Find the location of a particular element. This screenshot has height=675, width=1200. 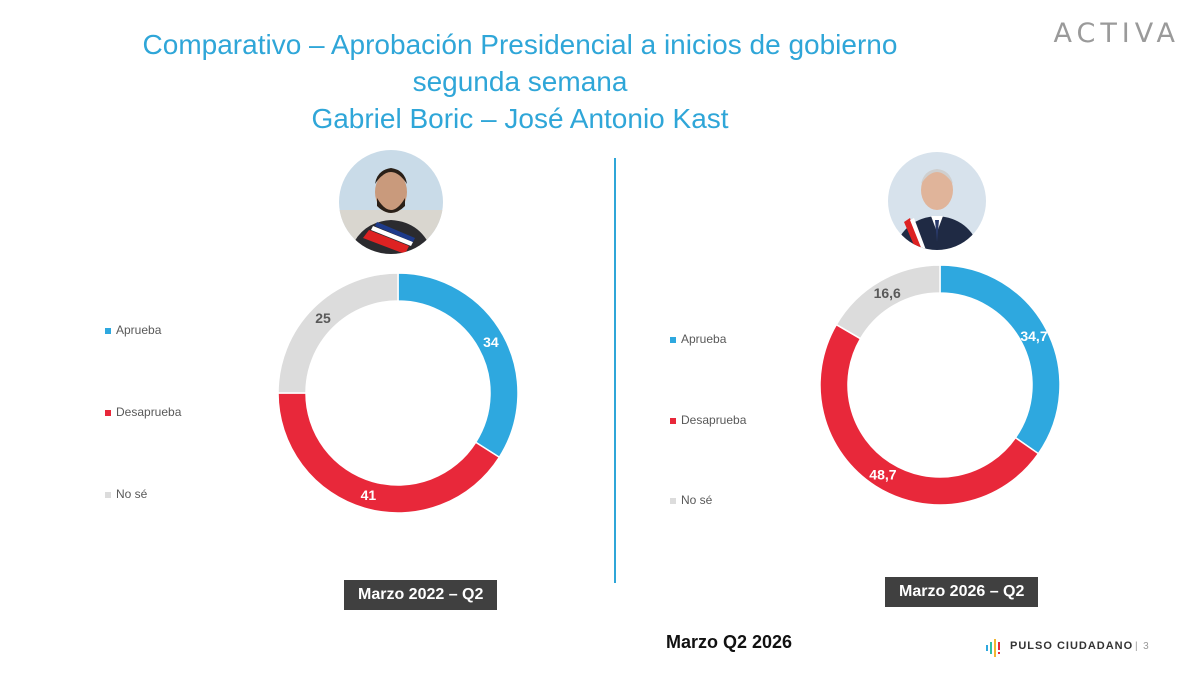

pulso-brand: PULSO CIUDADANO is located at coordinates (1072, 646).